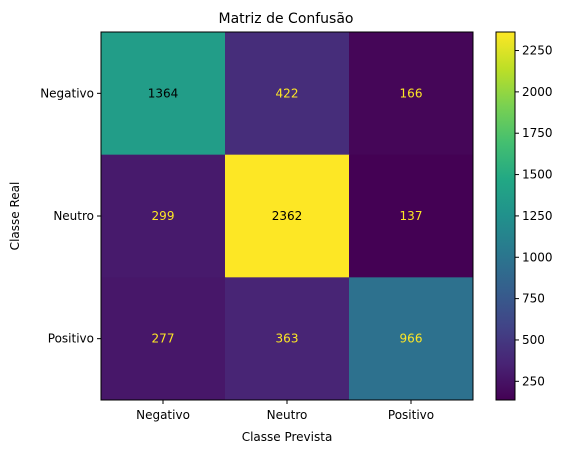 The height and width of the screenshot is (455, 569). I want to click on colorbar-ticks: 250 500 750 1000 1250 1500 1750 2000 2250, so click(534, 216).